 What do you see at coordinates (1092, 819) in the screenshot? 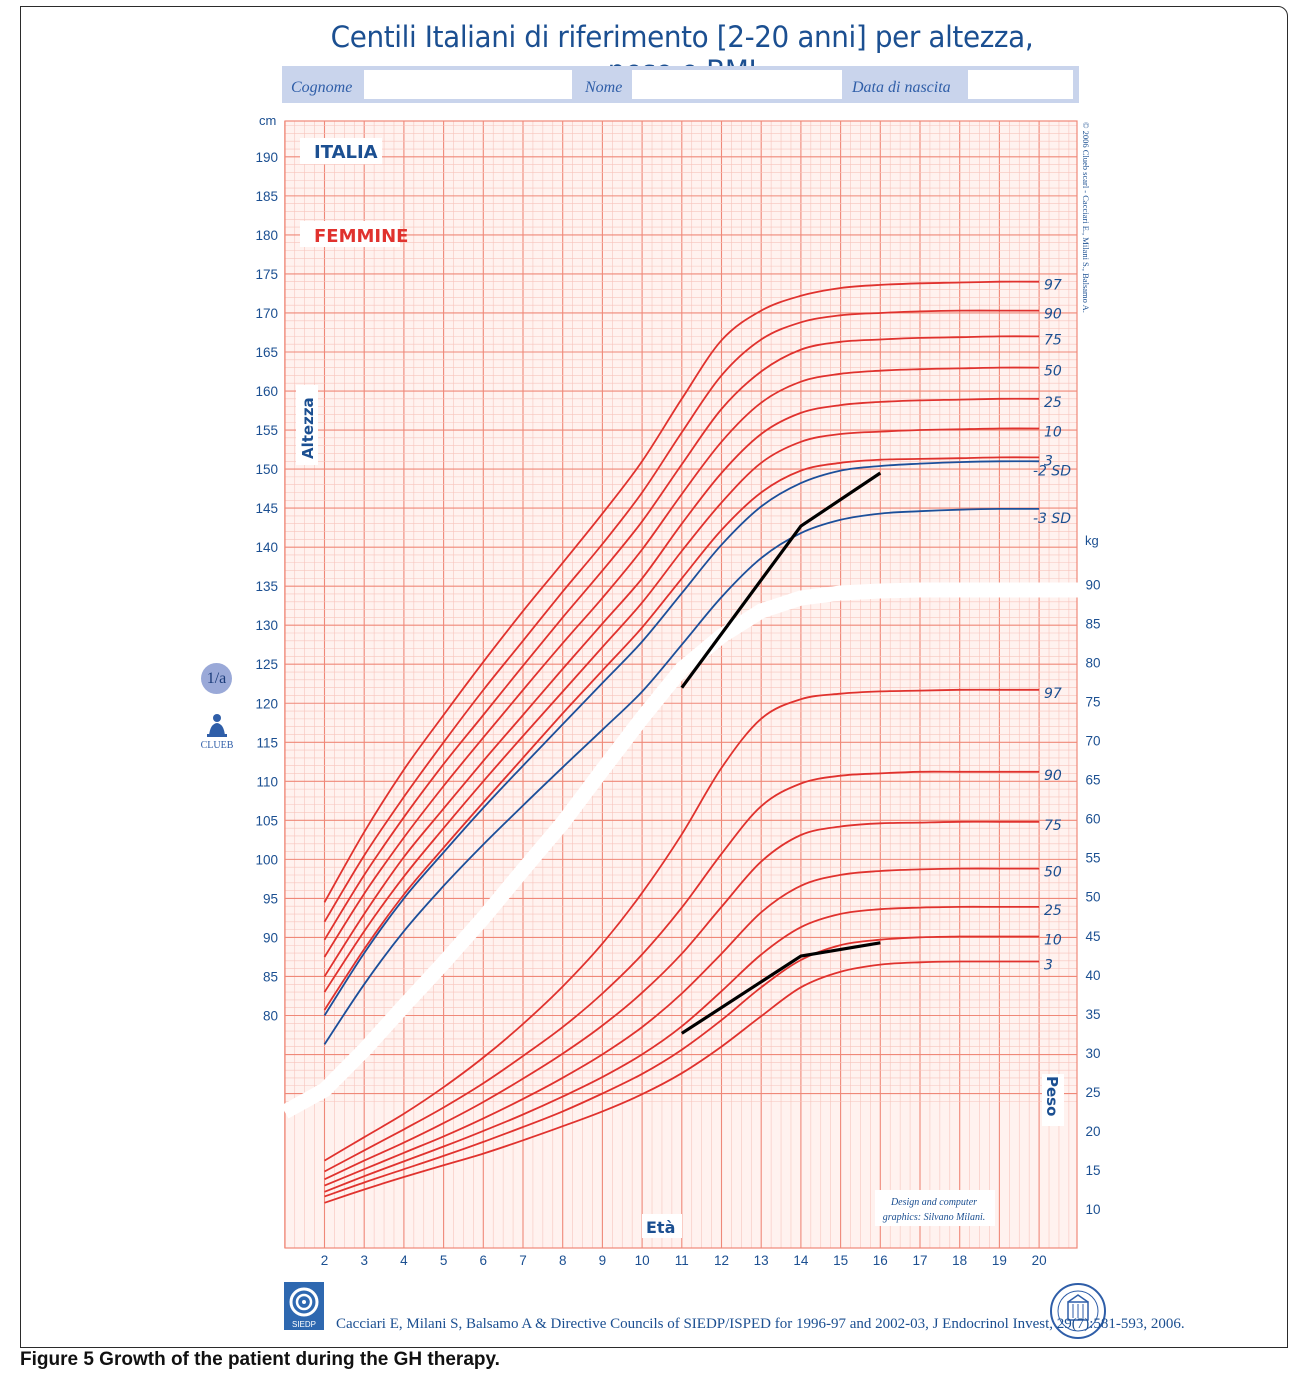
I see `weight-tick-label: 60` at bounding box center [1092, 819].